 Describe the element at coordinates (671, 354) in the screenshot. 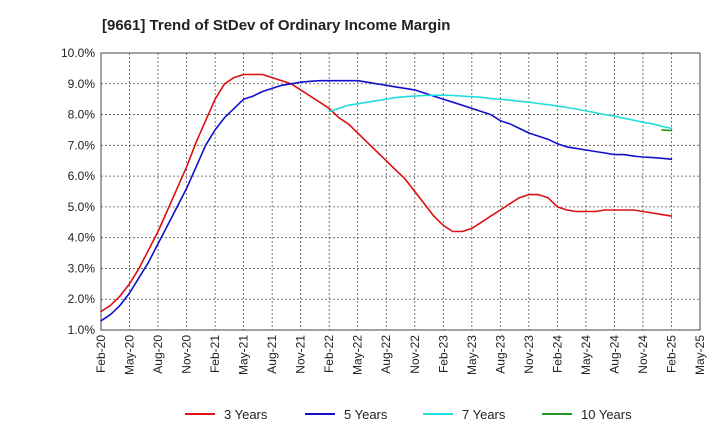

I see `x-tick-label: Feb-25` at that location.